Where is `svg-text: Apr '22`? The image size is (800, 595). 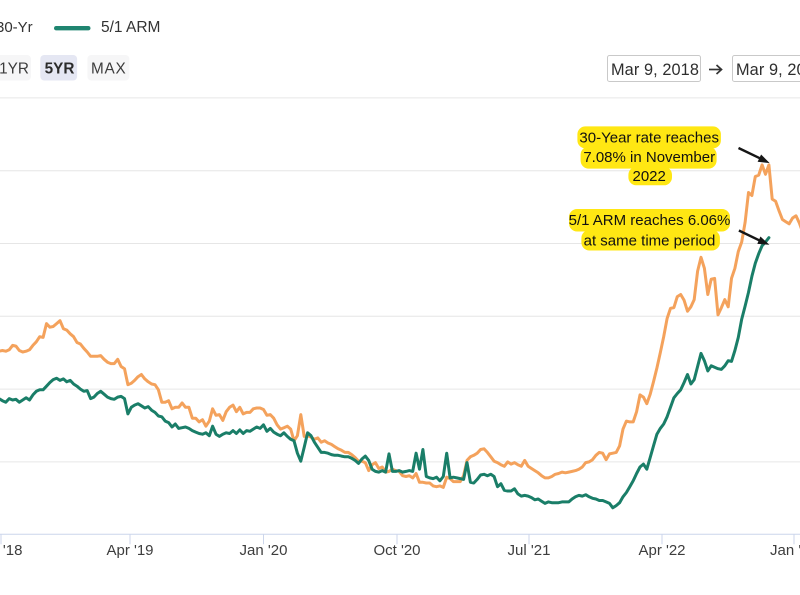 svg-text: Apr '22 is located at coordinates (661, 550).